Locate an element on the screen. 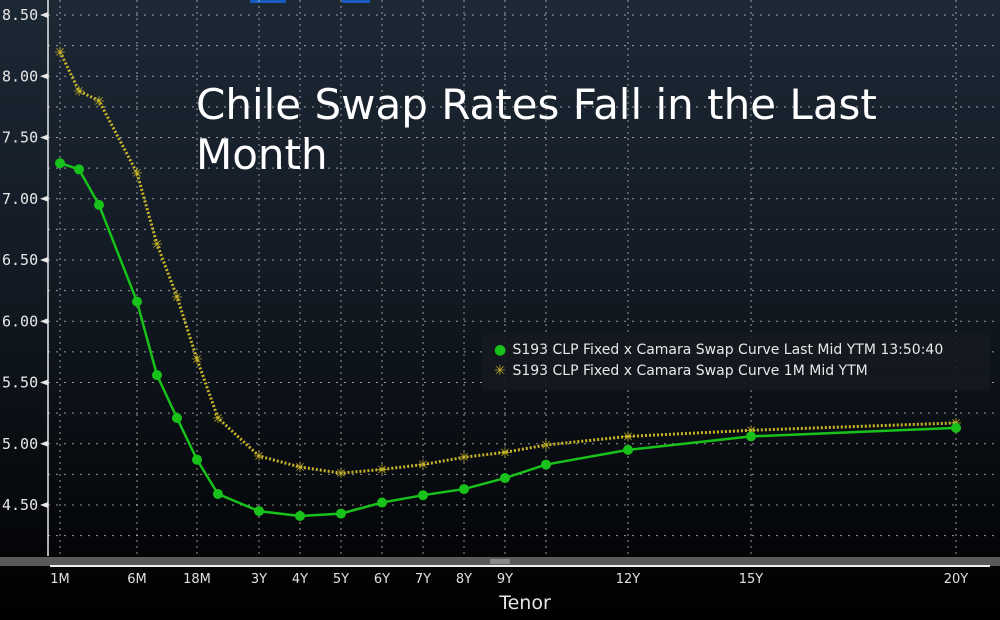 The image size is (1000, 620). y-tick-label: 5.00 is located at coordinates (20, 444).